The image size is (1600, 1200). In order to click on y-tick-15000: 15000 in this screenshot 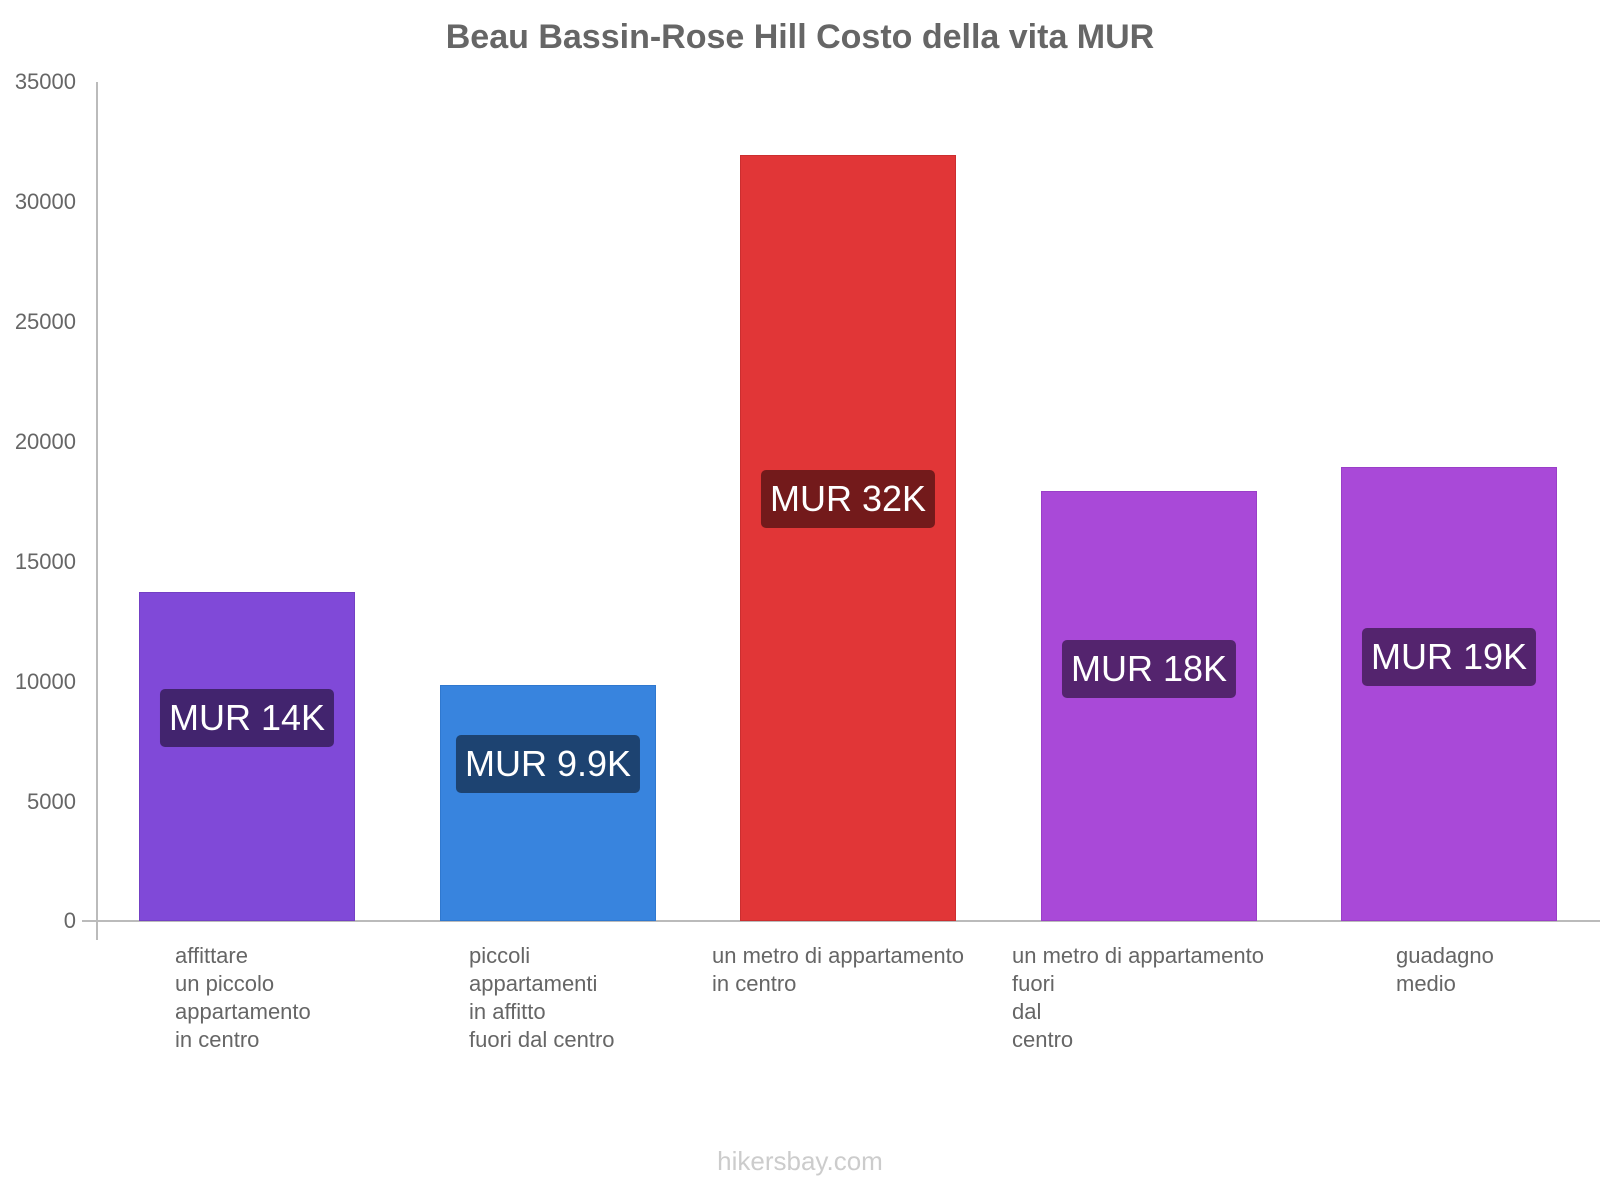, I will do `click(45, 561)`.